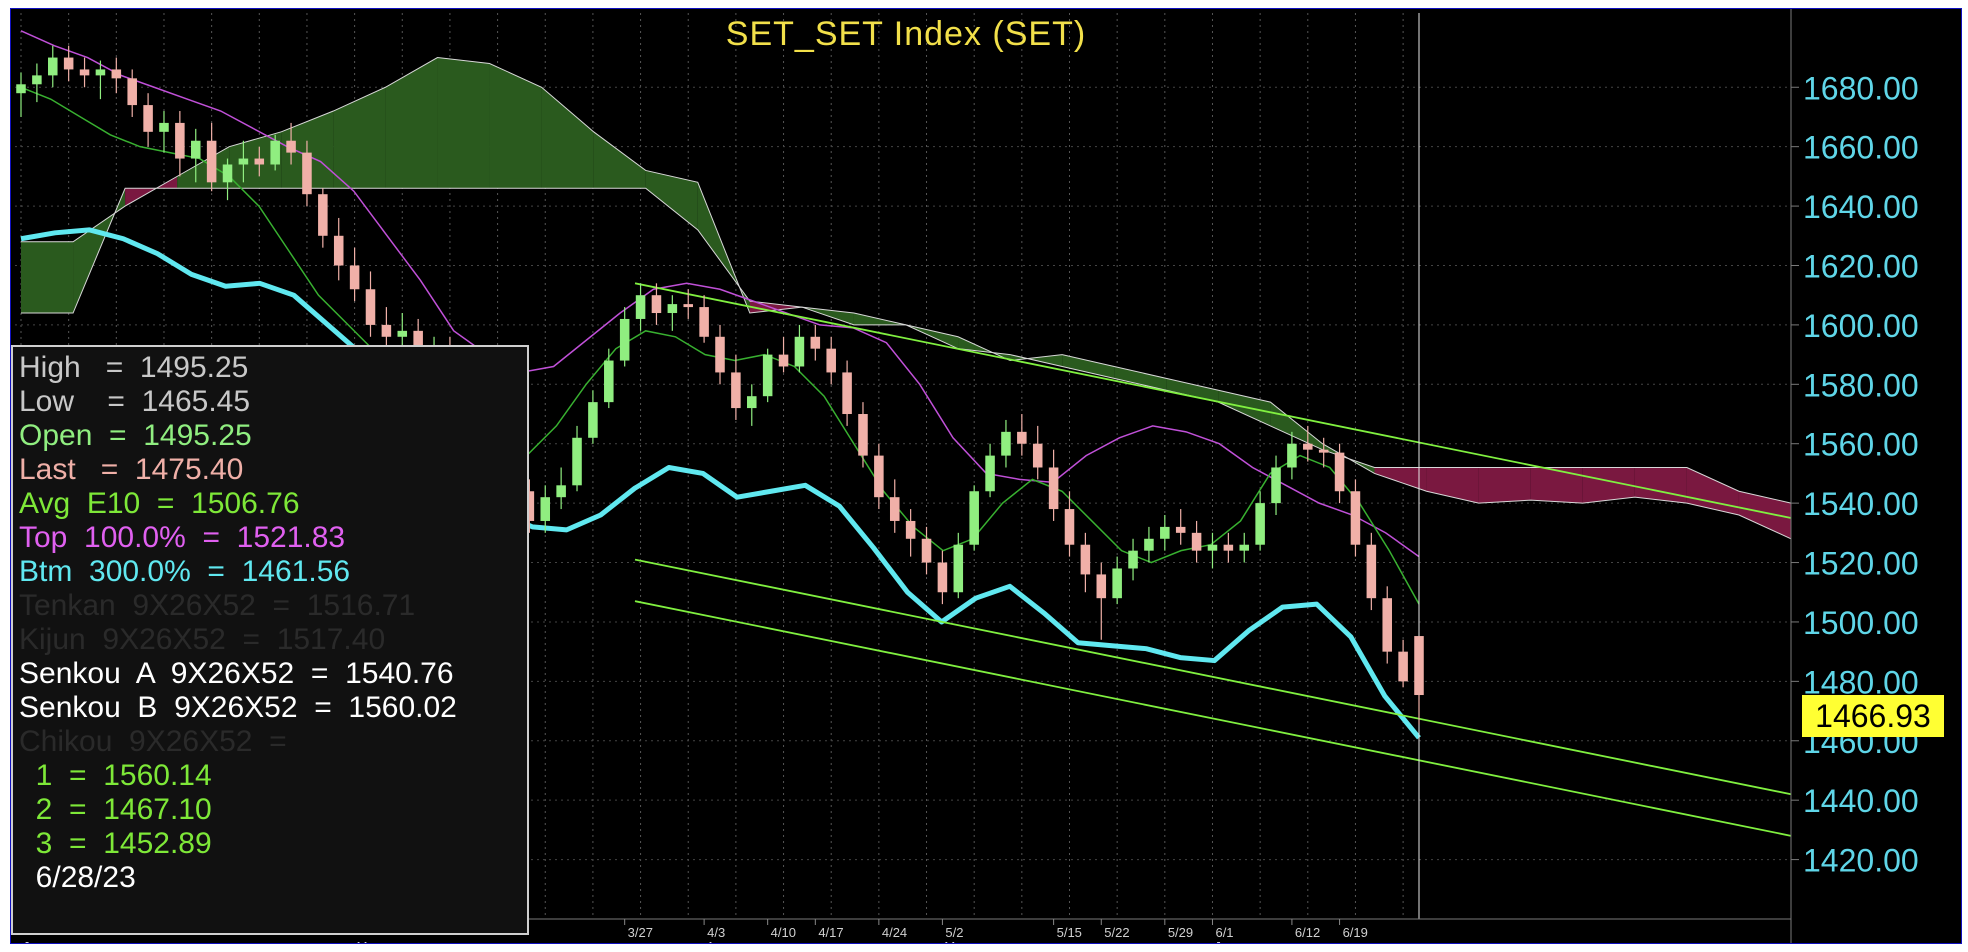 This screenshot has width=1968, height=952. What do you see at coordinates (830, 932) in the screenshot?
I see `date-tick-label: 4/17` at bounding box center [830, 932].